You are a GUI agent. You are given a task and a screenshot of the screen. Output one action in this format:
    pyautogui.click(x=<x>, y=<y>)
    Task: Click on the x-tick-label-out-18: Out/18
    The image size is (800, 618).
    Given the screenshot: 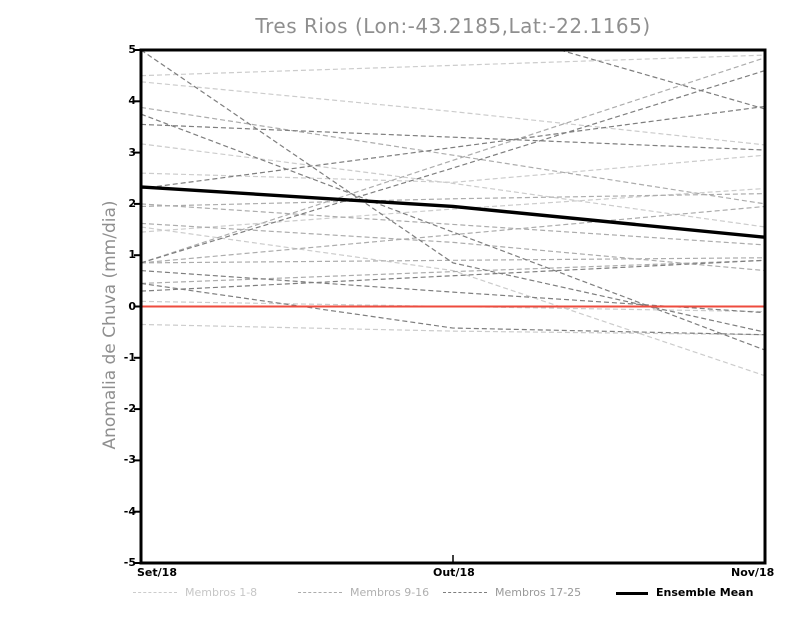 What is the action you would take?
    pyautogui.click(x=454, y=572)
    